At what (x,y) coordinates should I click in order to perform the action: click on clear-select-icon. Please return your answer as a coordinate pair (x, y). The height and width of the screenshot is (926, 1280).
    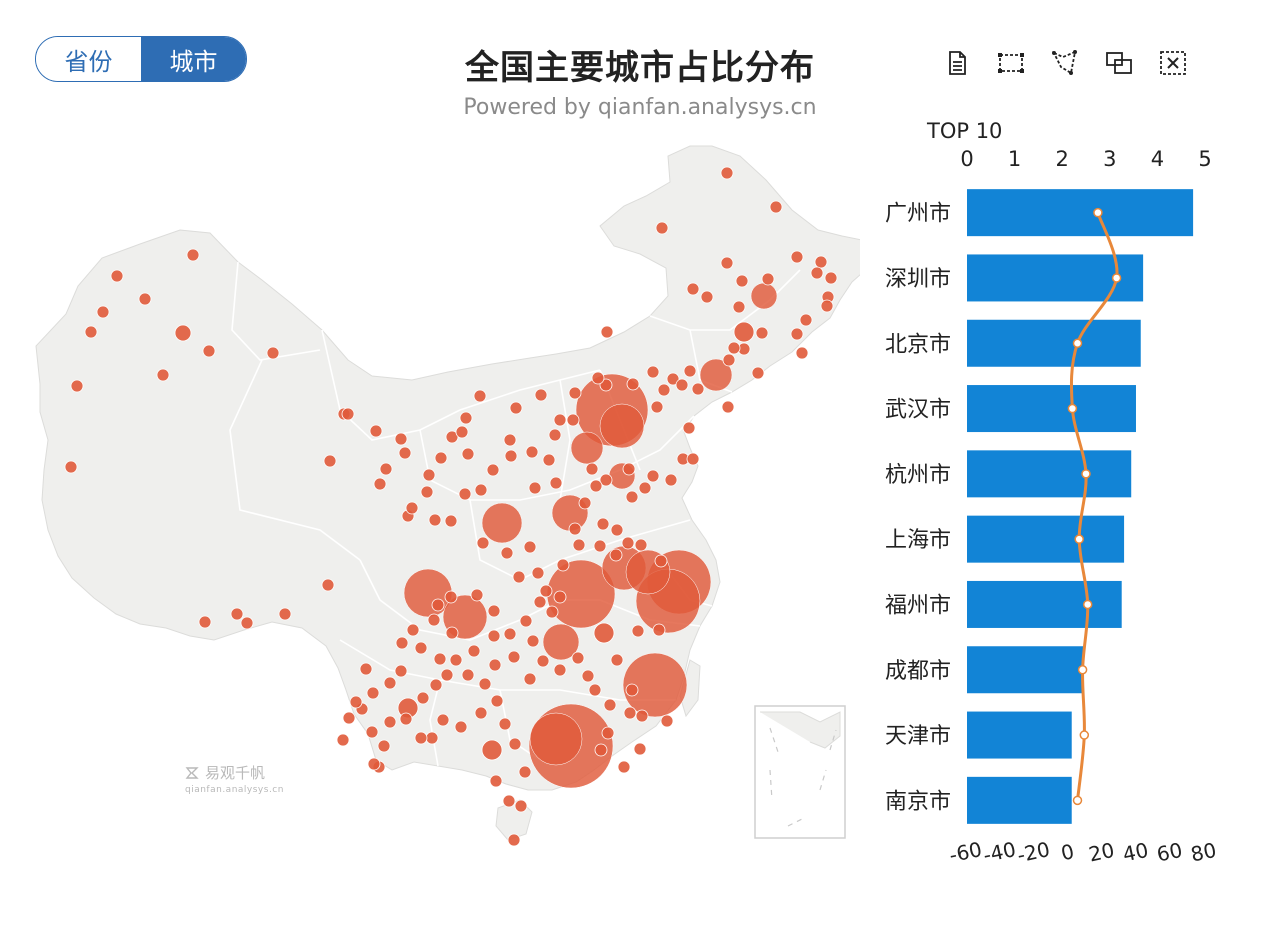
    Looking at the image, I should click on (1173, 63).